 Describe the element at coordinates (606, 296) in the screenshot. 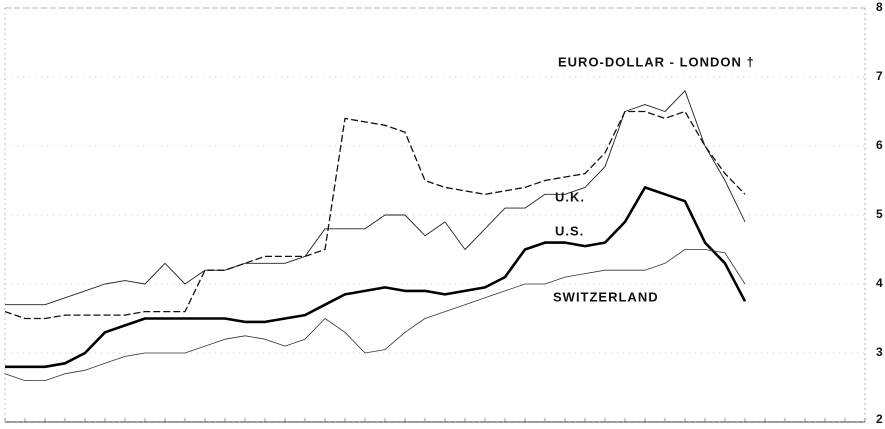

I see `series-label: SWITZERLAND` at that location.